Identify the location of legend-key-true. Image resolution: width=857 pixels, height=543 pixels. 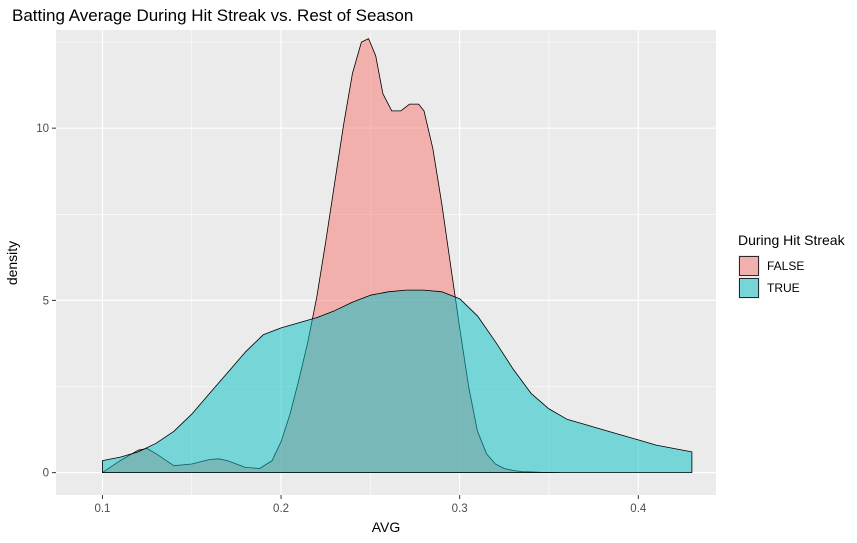
(749, 288).